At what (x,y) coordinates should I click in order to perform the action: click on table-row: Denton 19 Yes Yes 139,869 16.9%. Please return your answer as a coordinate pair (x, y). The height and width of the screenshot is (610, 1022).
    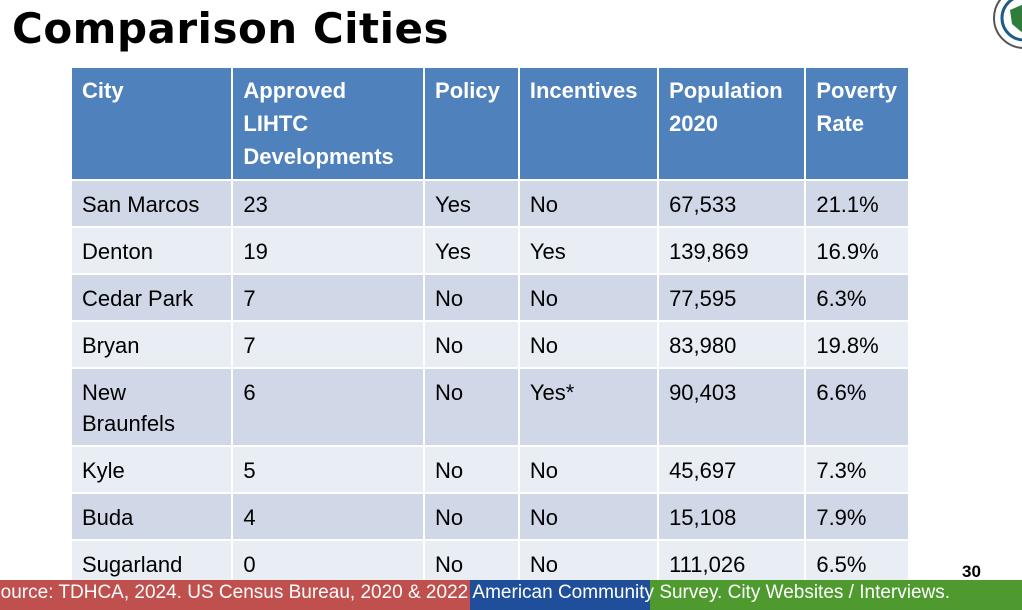
    Looking at the image, I should click on (489, 250).